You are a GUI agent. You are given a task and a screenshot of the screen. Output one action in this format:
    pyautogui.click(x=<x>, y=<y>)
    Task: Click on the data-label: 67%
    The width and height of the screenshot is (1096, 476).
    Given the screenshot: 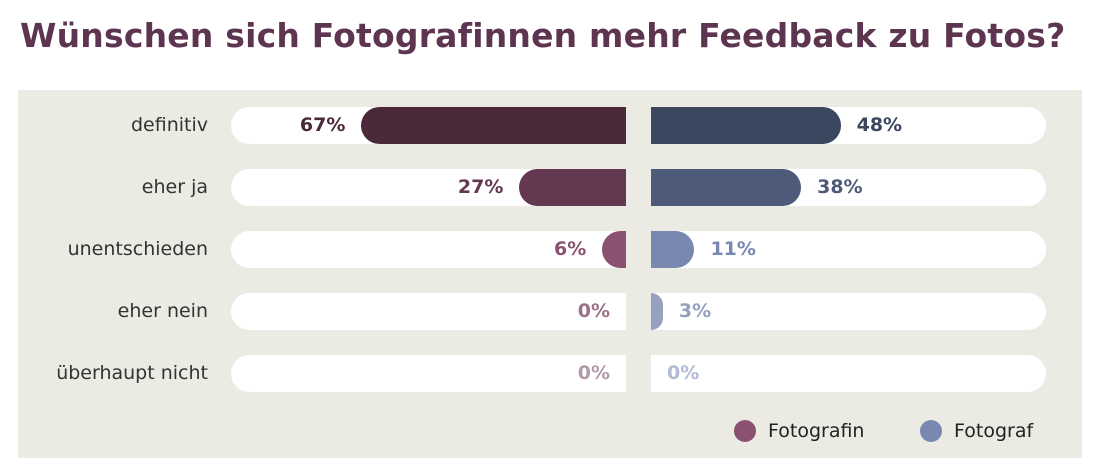 What is the action you would take?
    pyautogui.click(x=322, y=125)
    